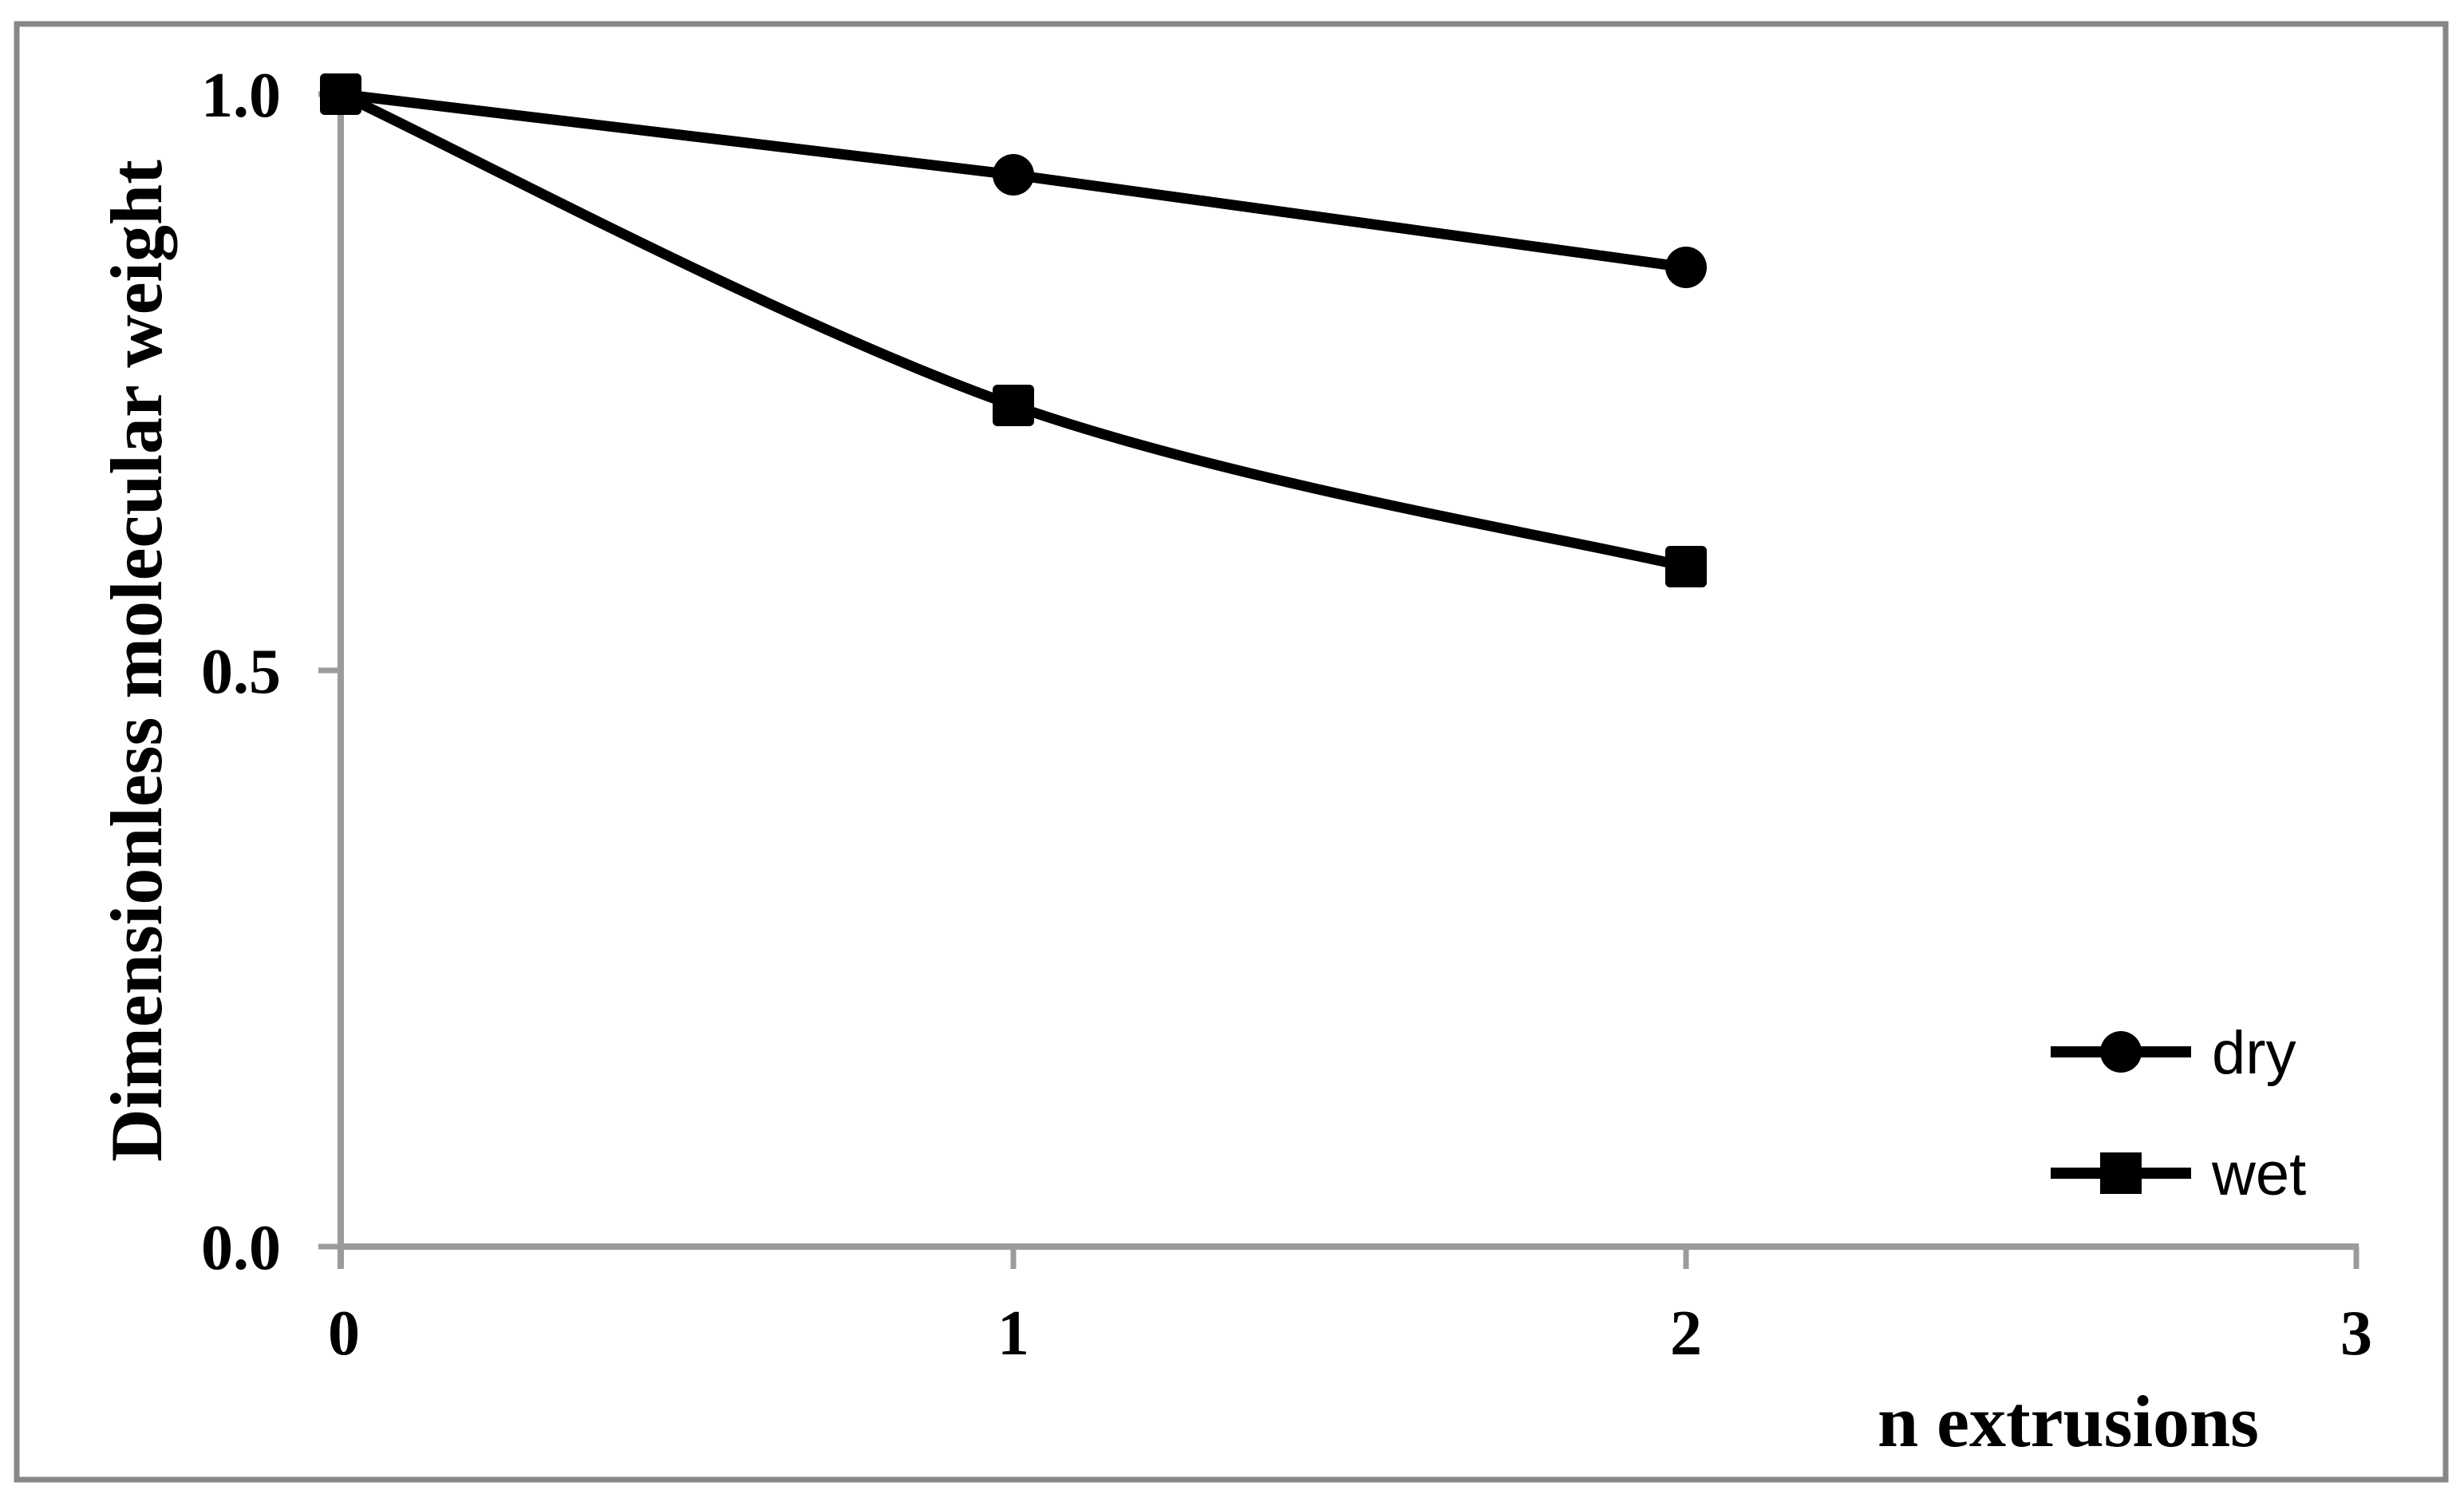 This screenshot has width=2464, height=1498. What do you see at coordinates (241, 96) in the screenshot?
I see `y-tick-label-1.0: 1.0` at bounding box center [241, 96].